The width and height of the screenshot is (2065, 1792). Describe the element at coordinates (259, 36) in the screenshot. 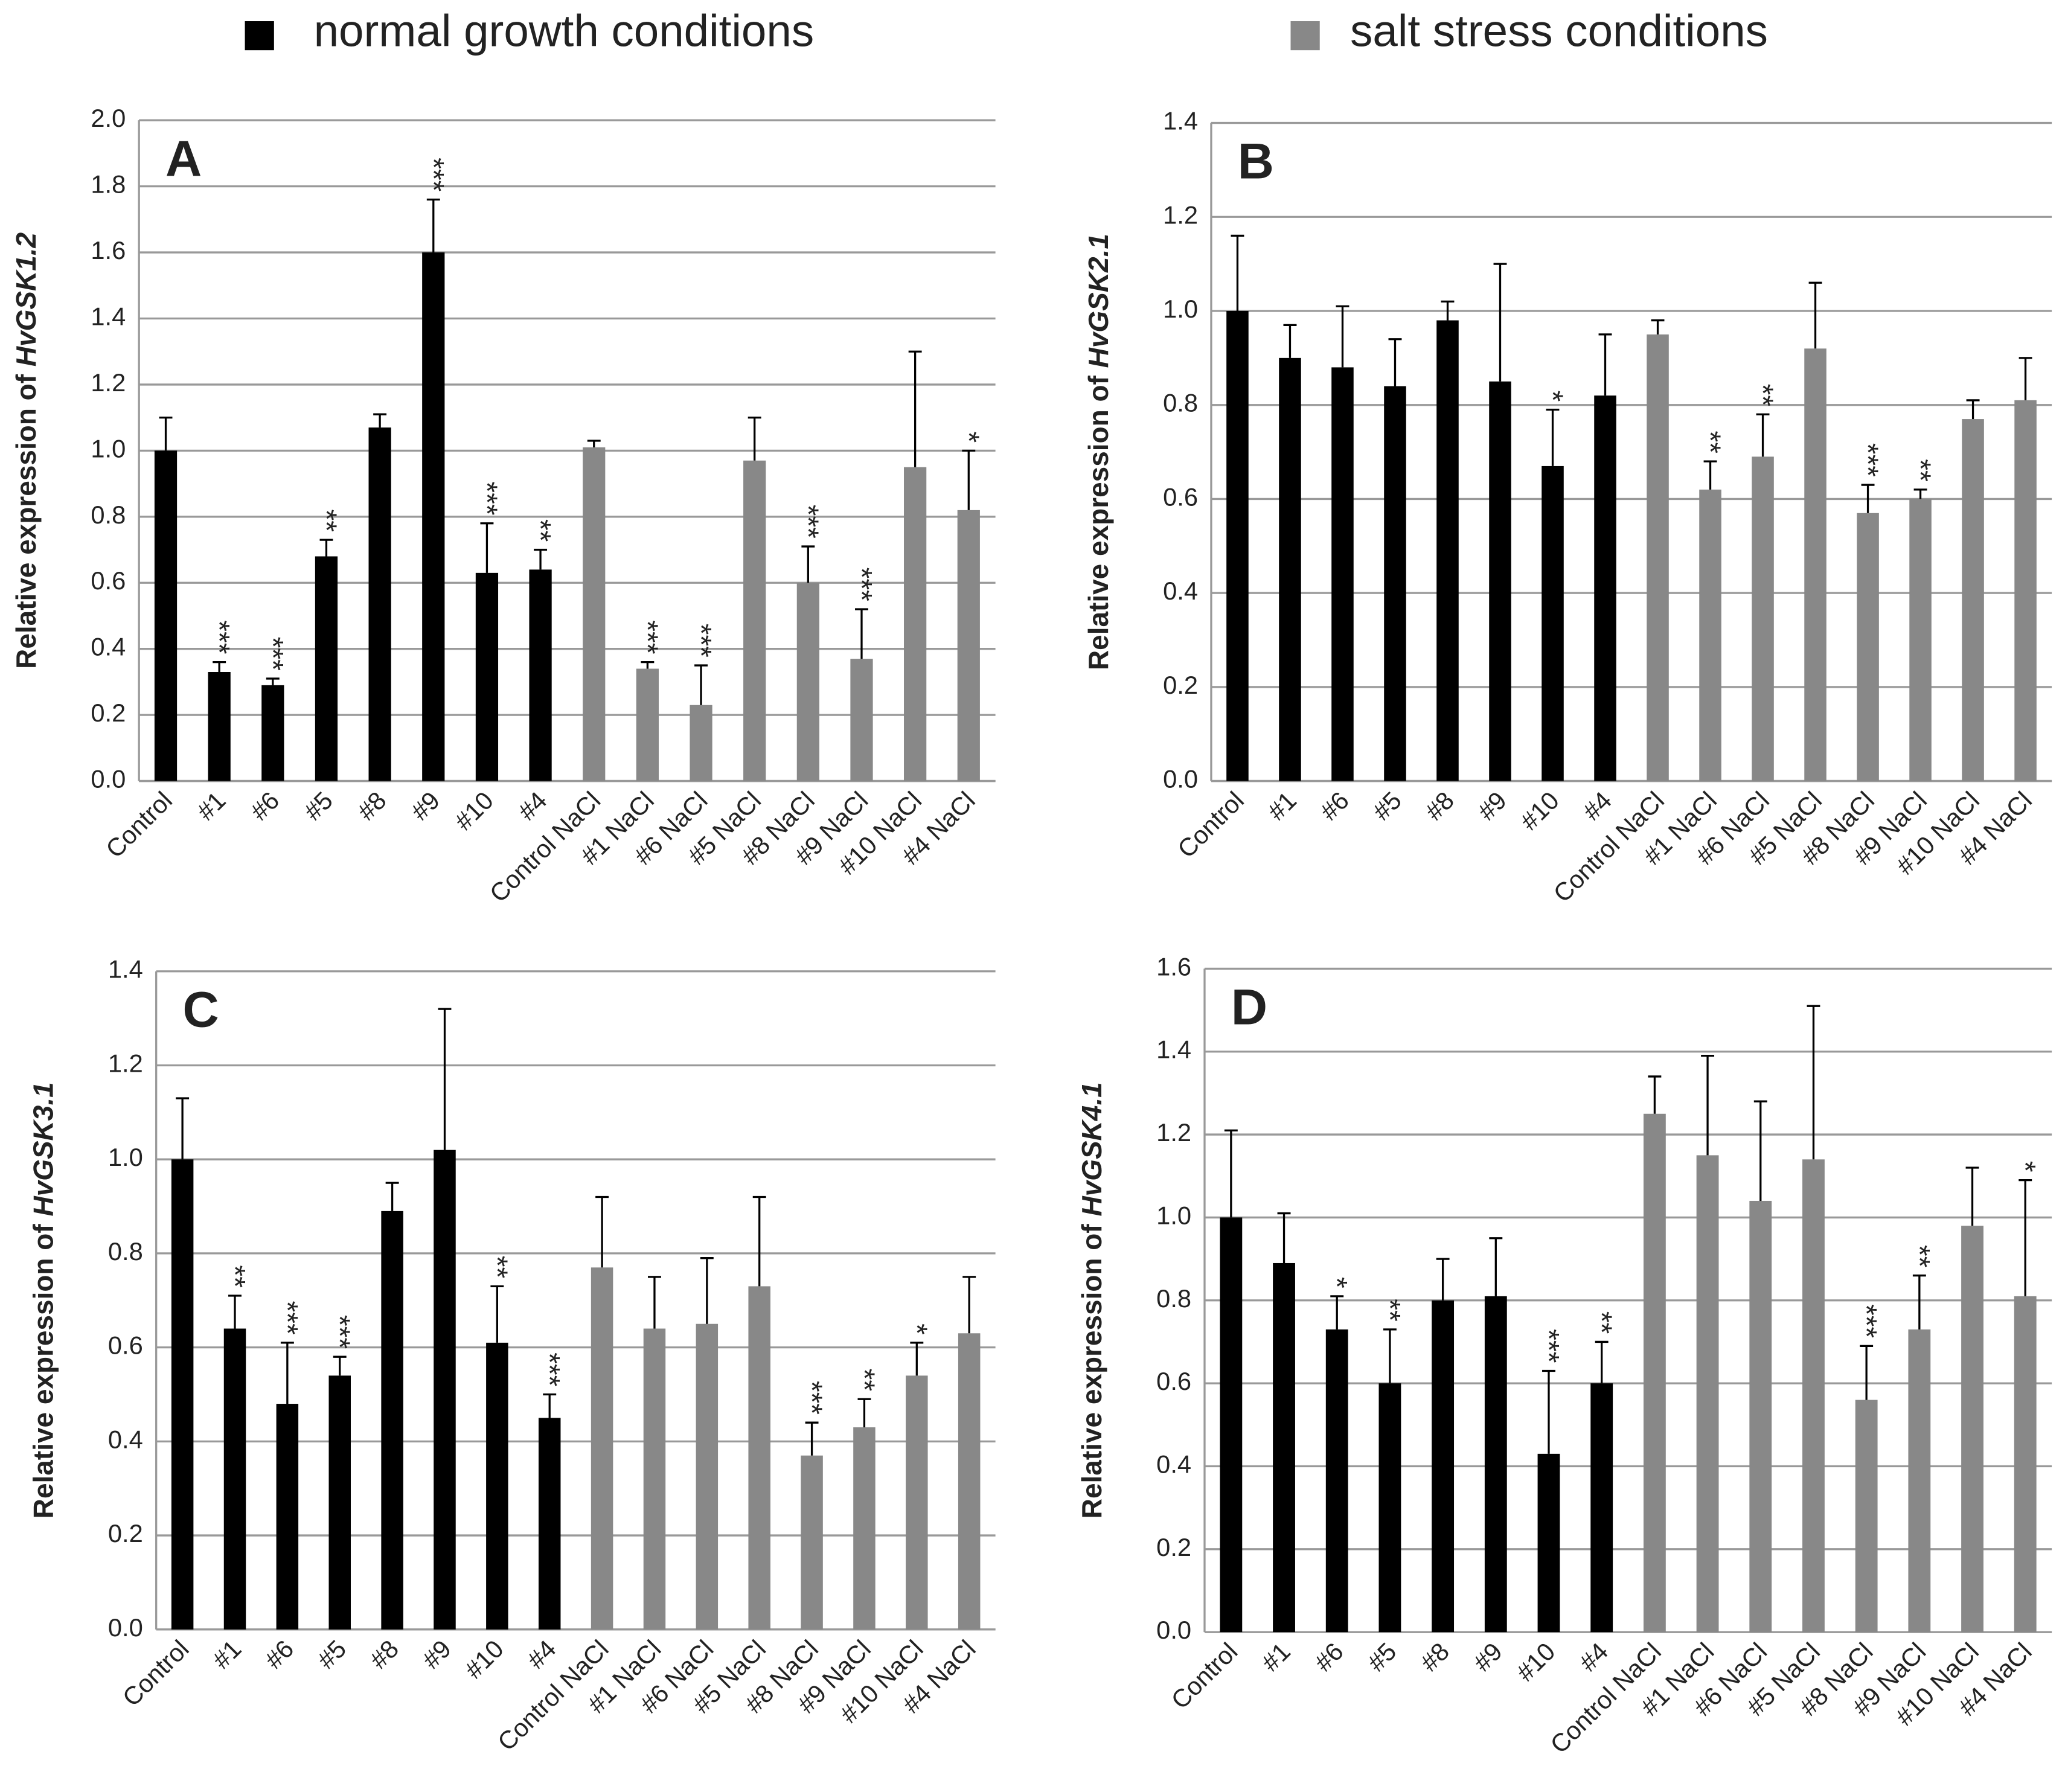

I see `legend-swatch` at that location.